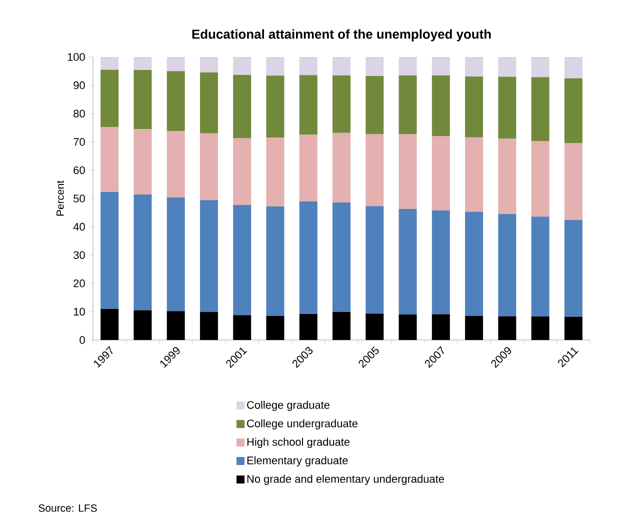  I want to click on legend-label: Elementary graduate, so click(297, 461).